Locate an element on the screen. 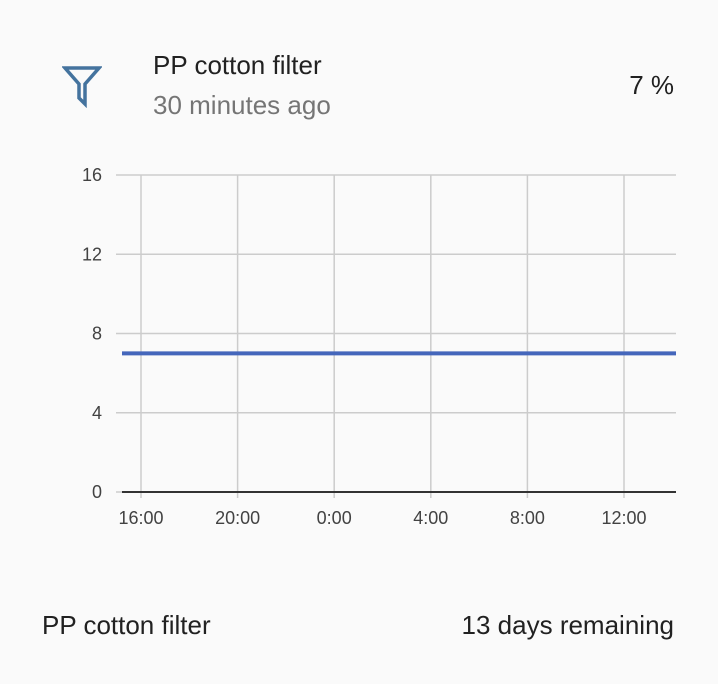 This screenshot has width=718, height=684. y-tick-label: 16 is located at coordinates (92, 175).